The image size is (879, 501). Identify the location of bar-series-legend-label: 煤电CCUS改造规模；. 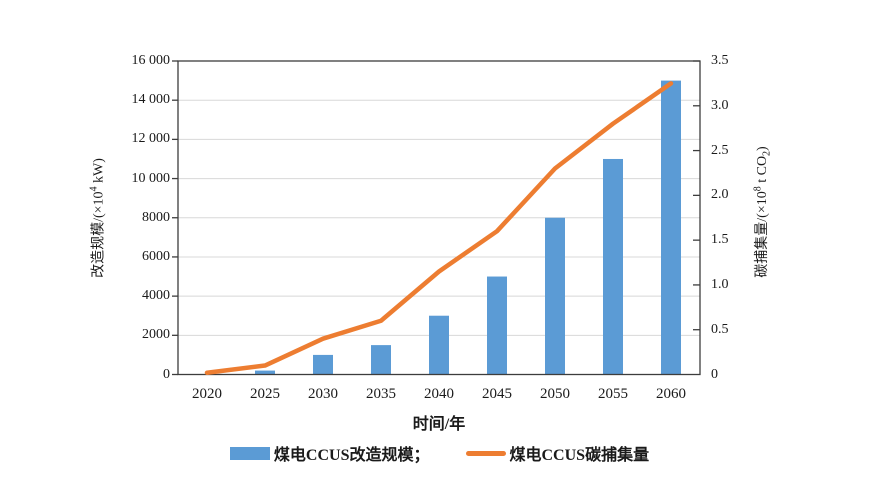
(351, 455).